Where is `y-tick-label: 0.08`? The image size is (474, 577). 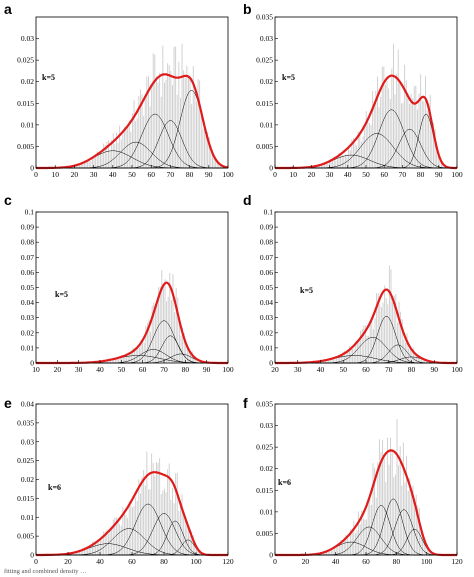
y-tick-label: 0.08 is located at coordinates (27, 242).